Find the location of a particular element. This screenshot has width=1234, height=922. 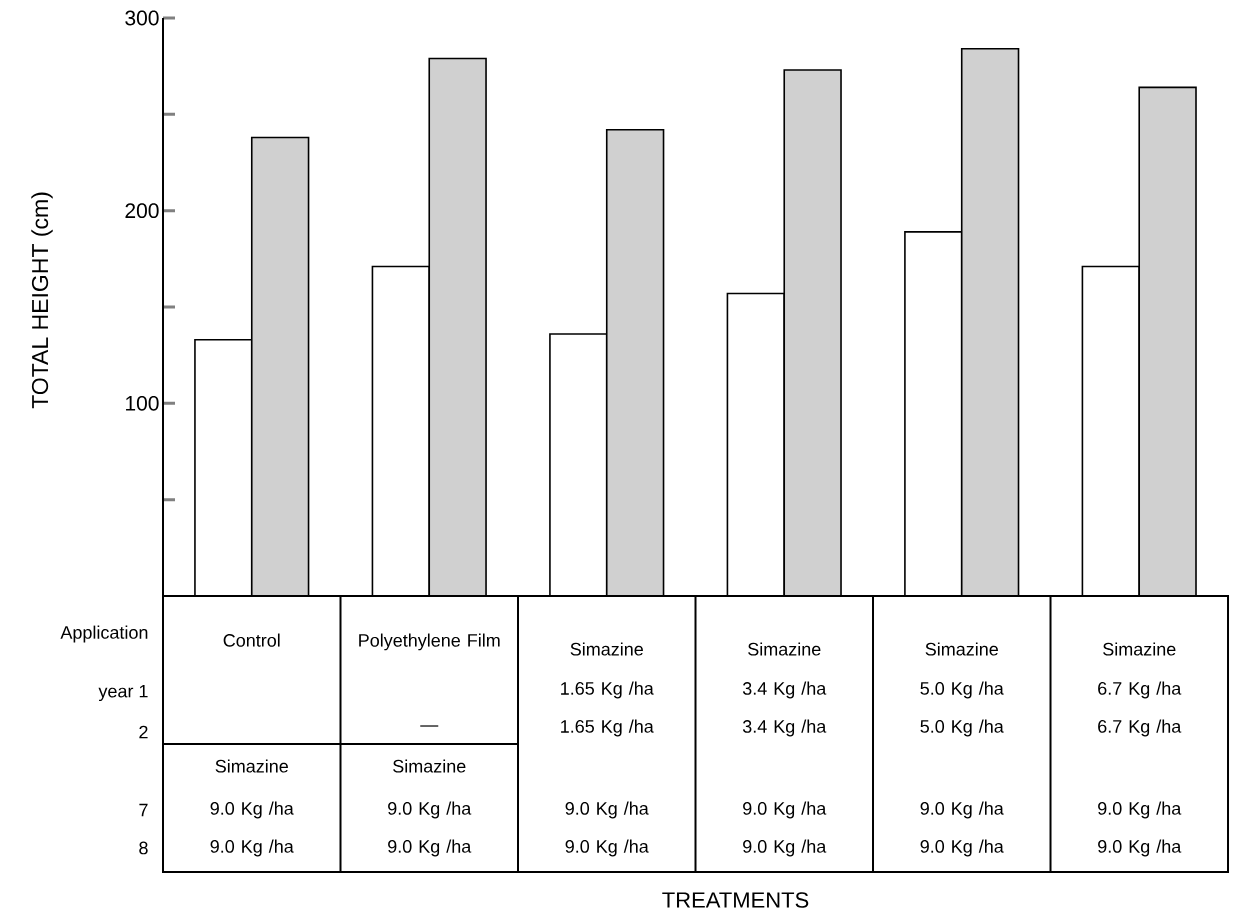

text: Application is located at coordinates (104, 634).